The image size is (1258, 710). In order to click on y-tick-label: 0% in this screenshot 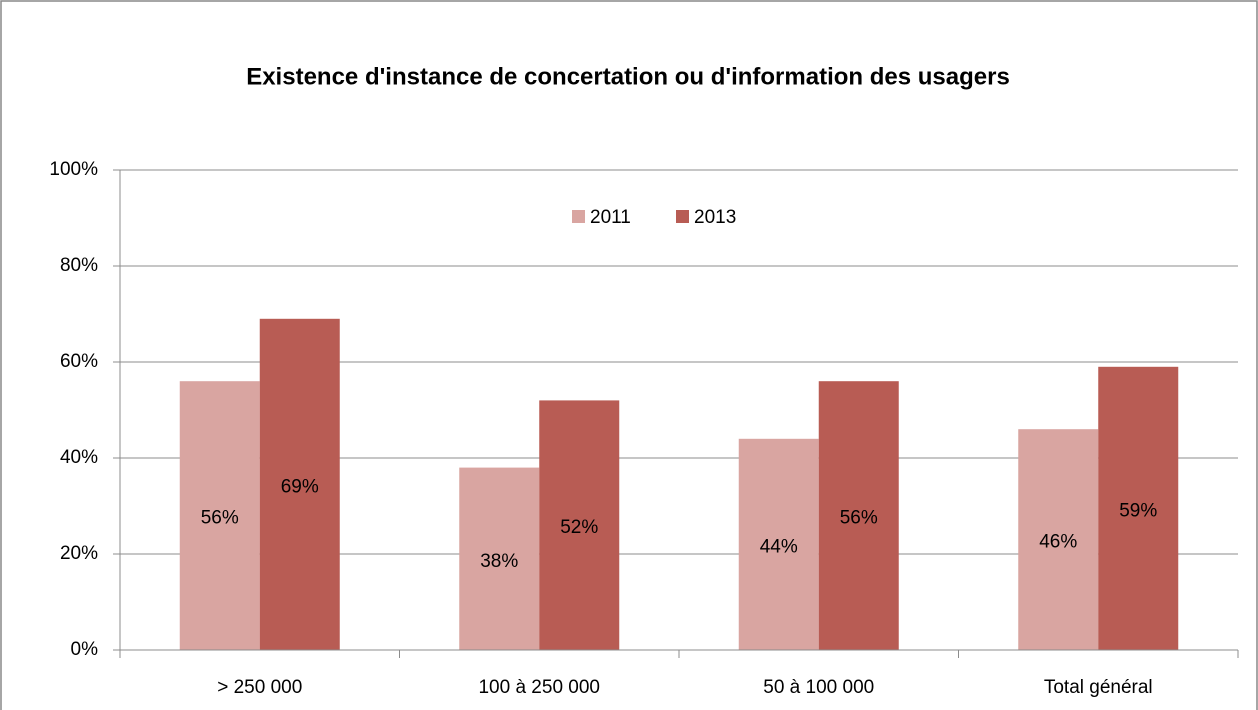, I will do `click(85, 649)`.